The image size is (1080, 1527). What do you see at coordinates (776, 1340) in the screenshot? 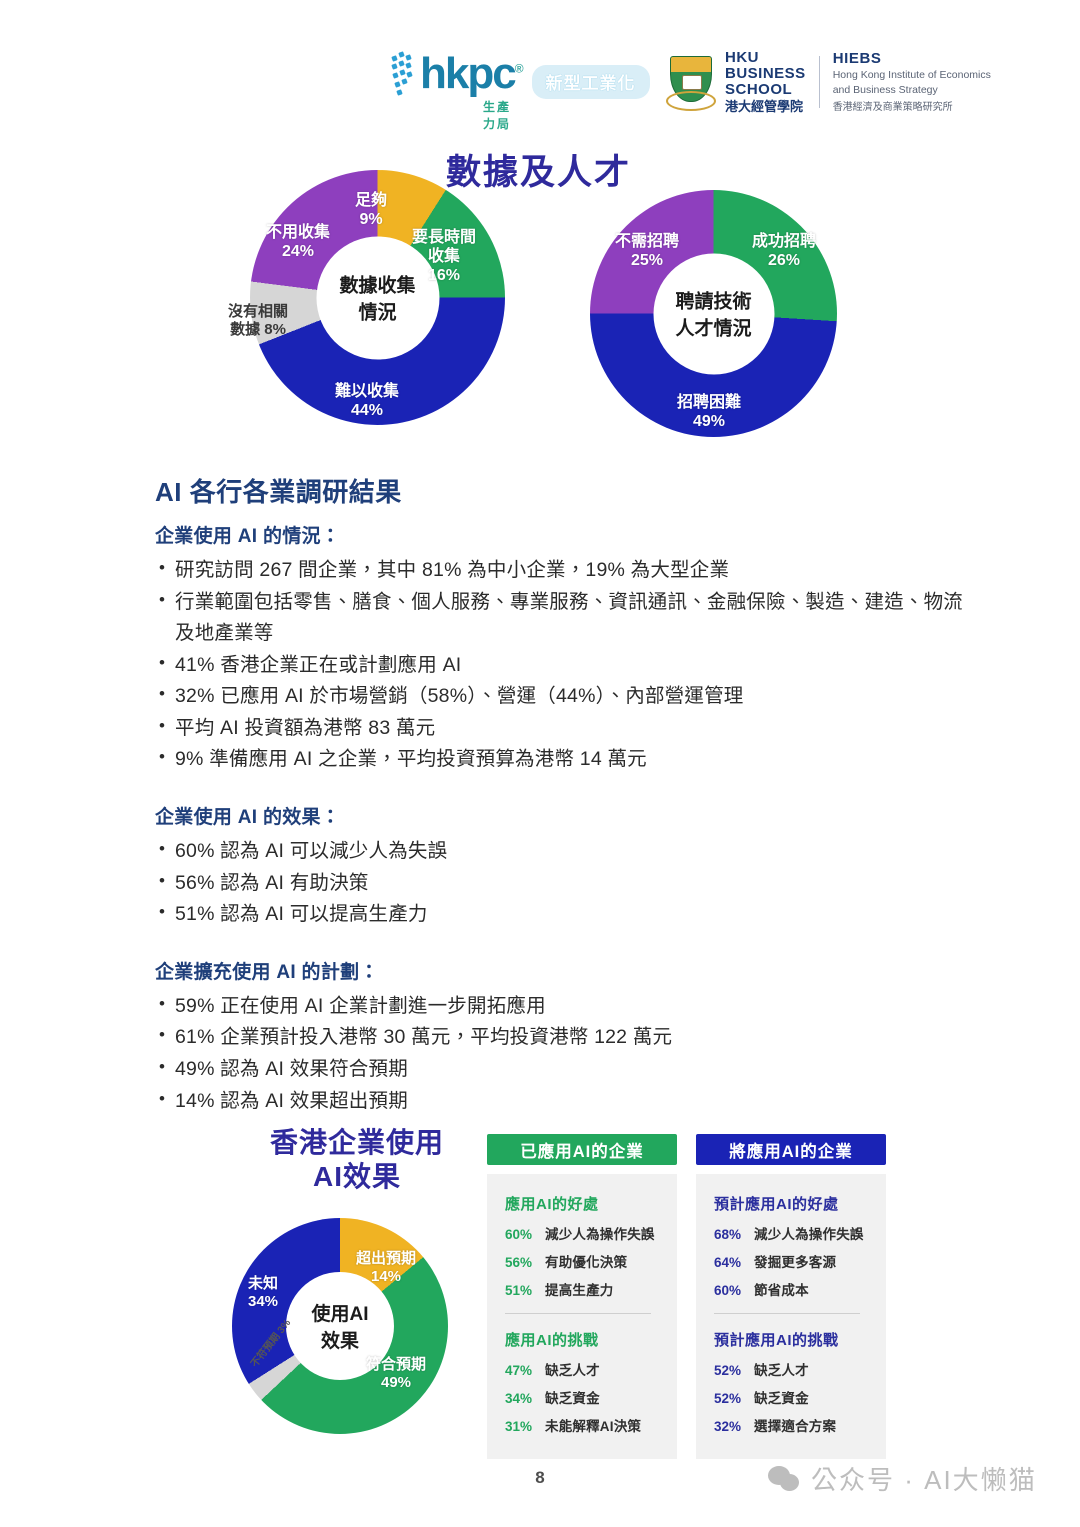
I see `panel-will-adopt-challenges-title: 預計應用AI的挑戰` at bounding box center [776, 1340].